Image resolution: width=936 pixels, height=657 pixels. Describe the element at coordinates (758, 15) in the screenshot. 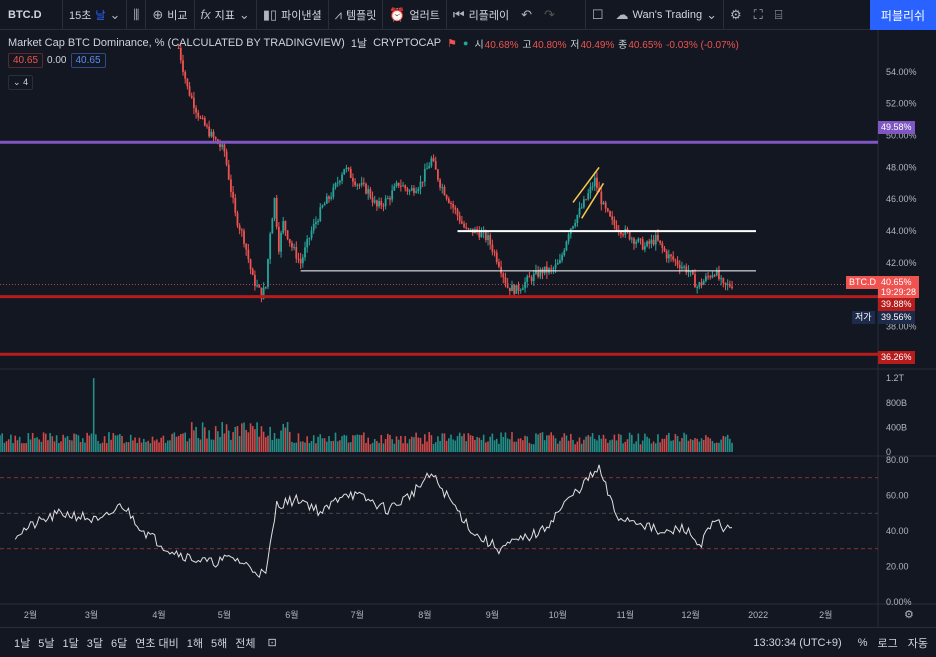

I see `expand-button: ⛶` at that location.